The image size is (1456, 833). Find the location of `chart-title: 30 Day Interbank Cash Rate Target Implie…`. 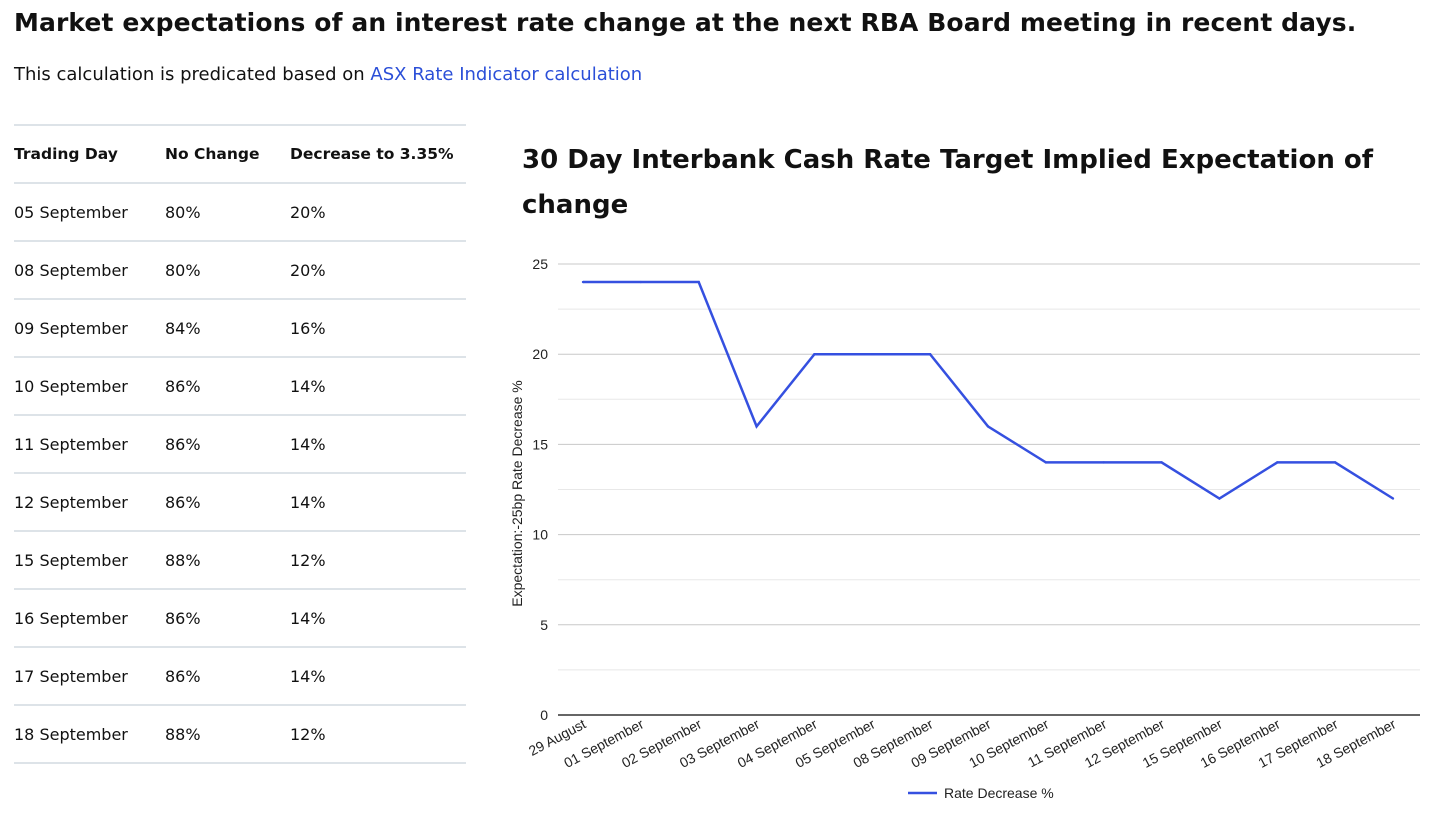

chart-title: 30 Day Interbank Cash Rate Target Implie… is located at coordinates (948, 182).